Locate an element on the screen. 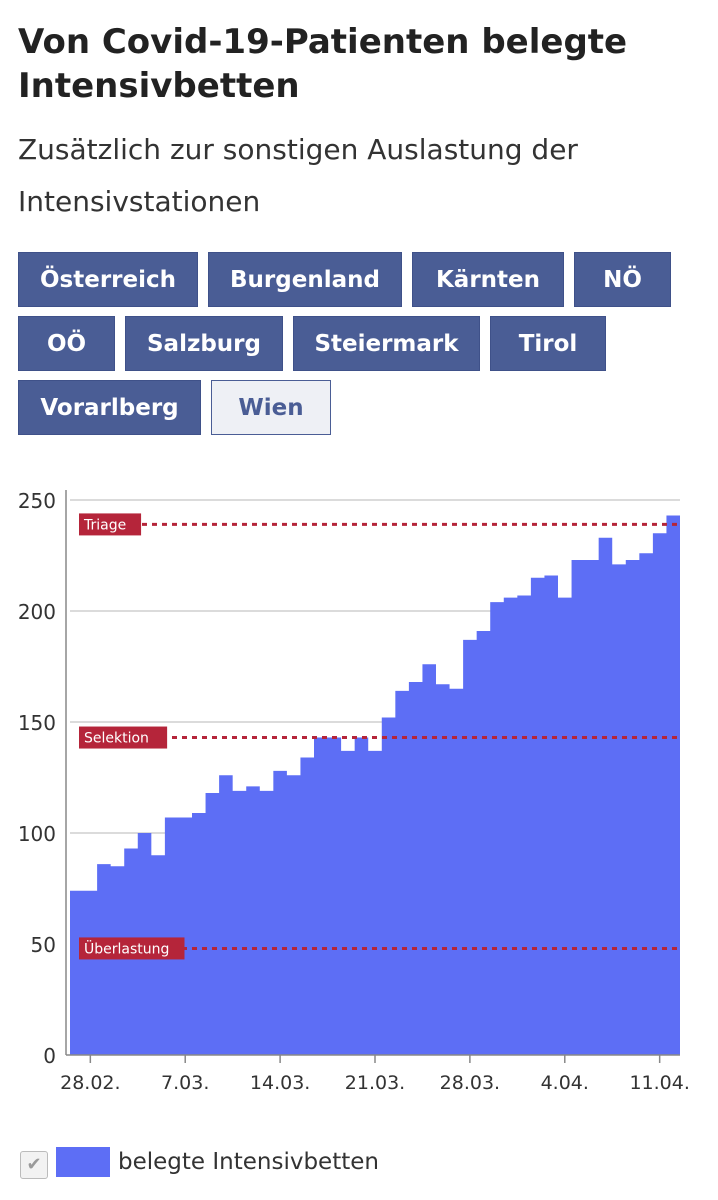  tab-salzburg: Salzburg is located at coordinates (204, 343).